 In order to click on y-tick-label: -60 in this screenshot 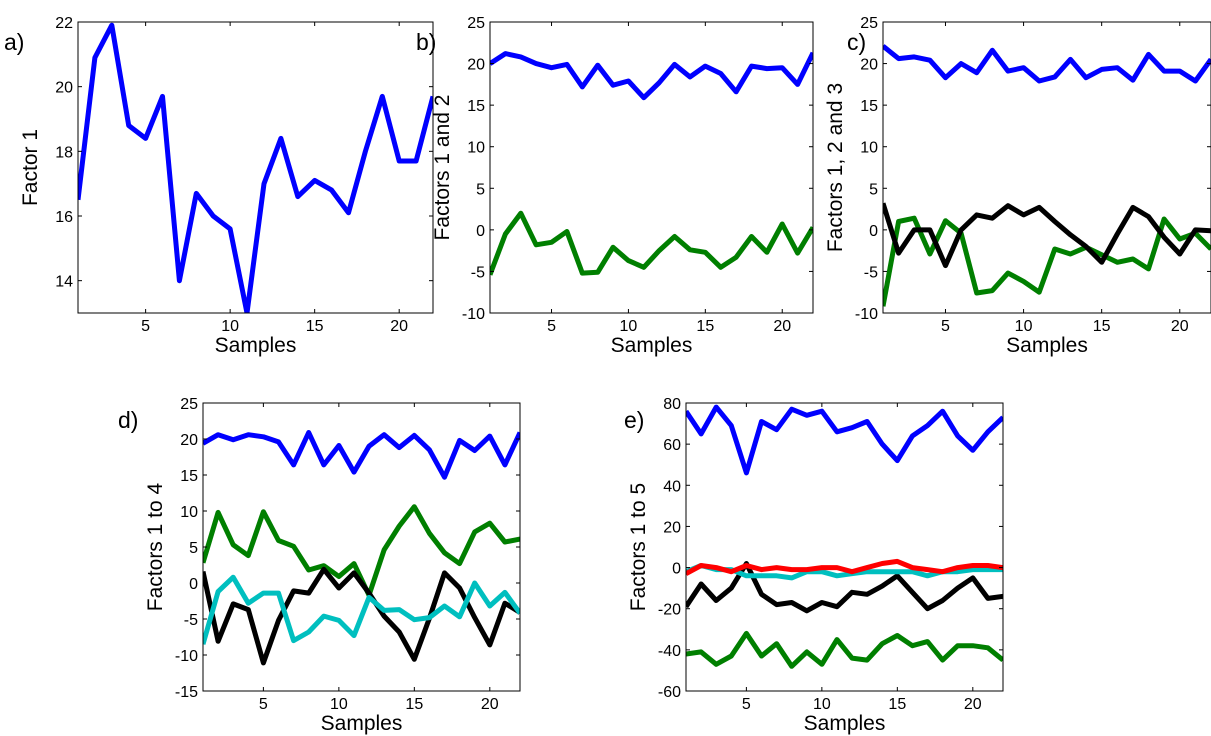, I will do `click(669, 692)`.